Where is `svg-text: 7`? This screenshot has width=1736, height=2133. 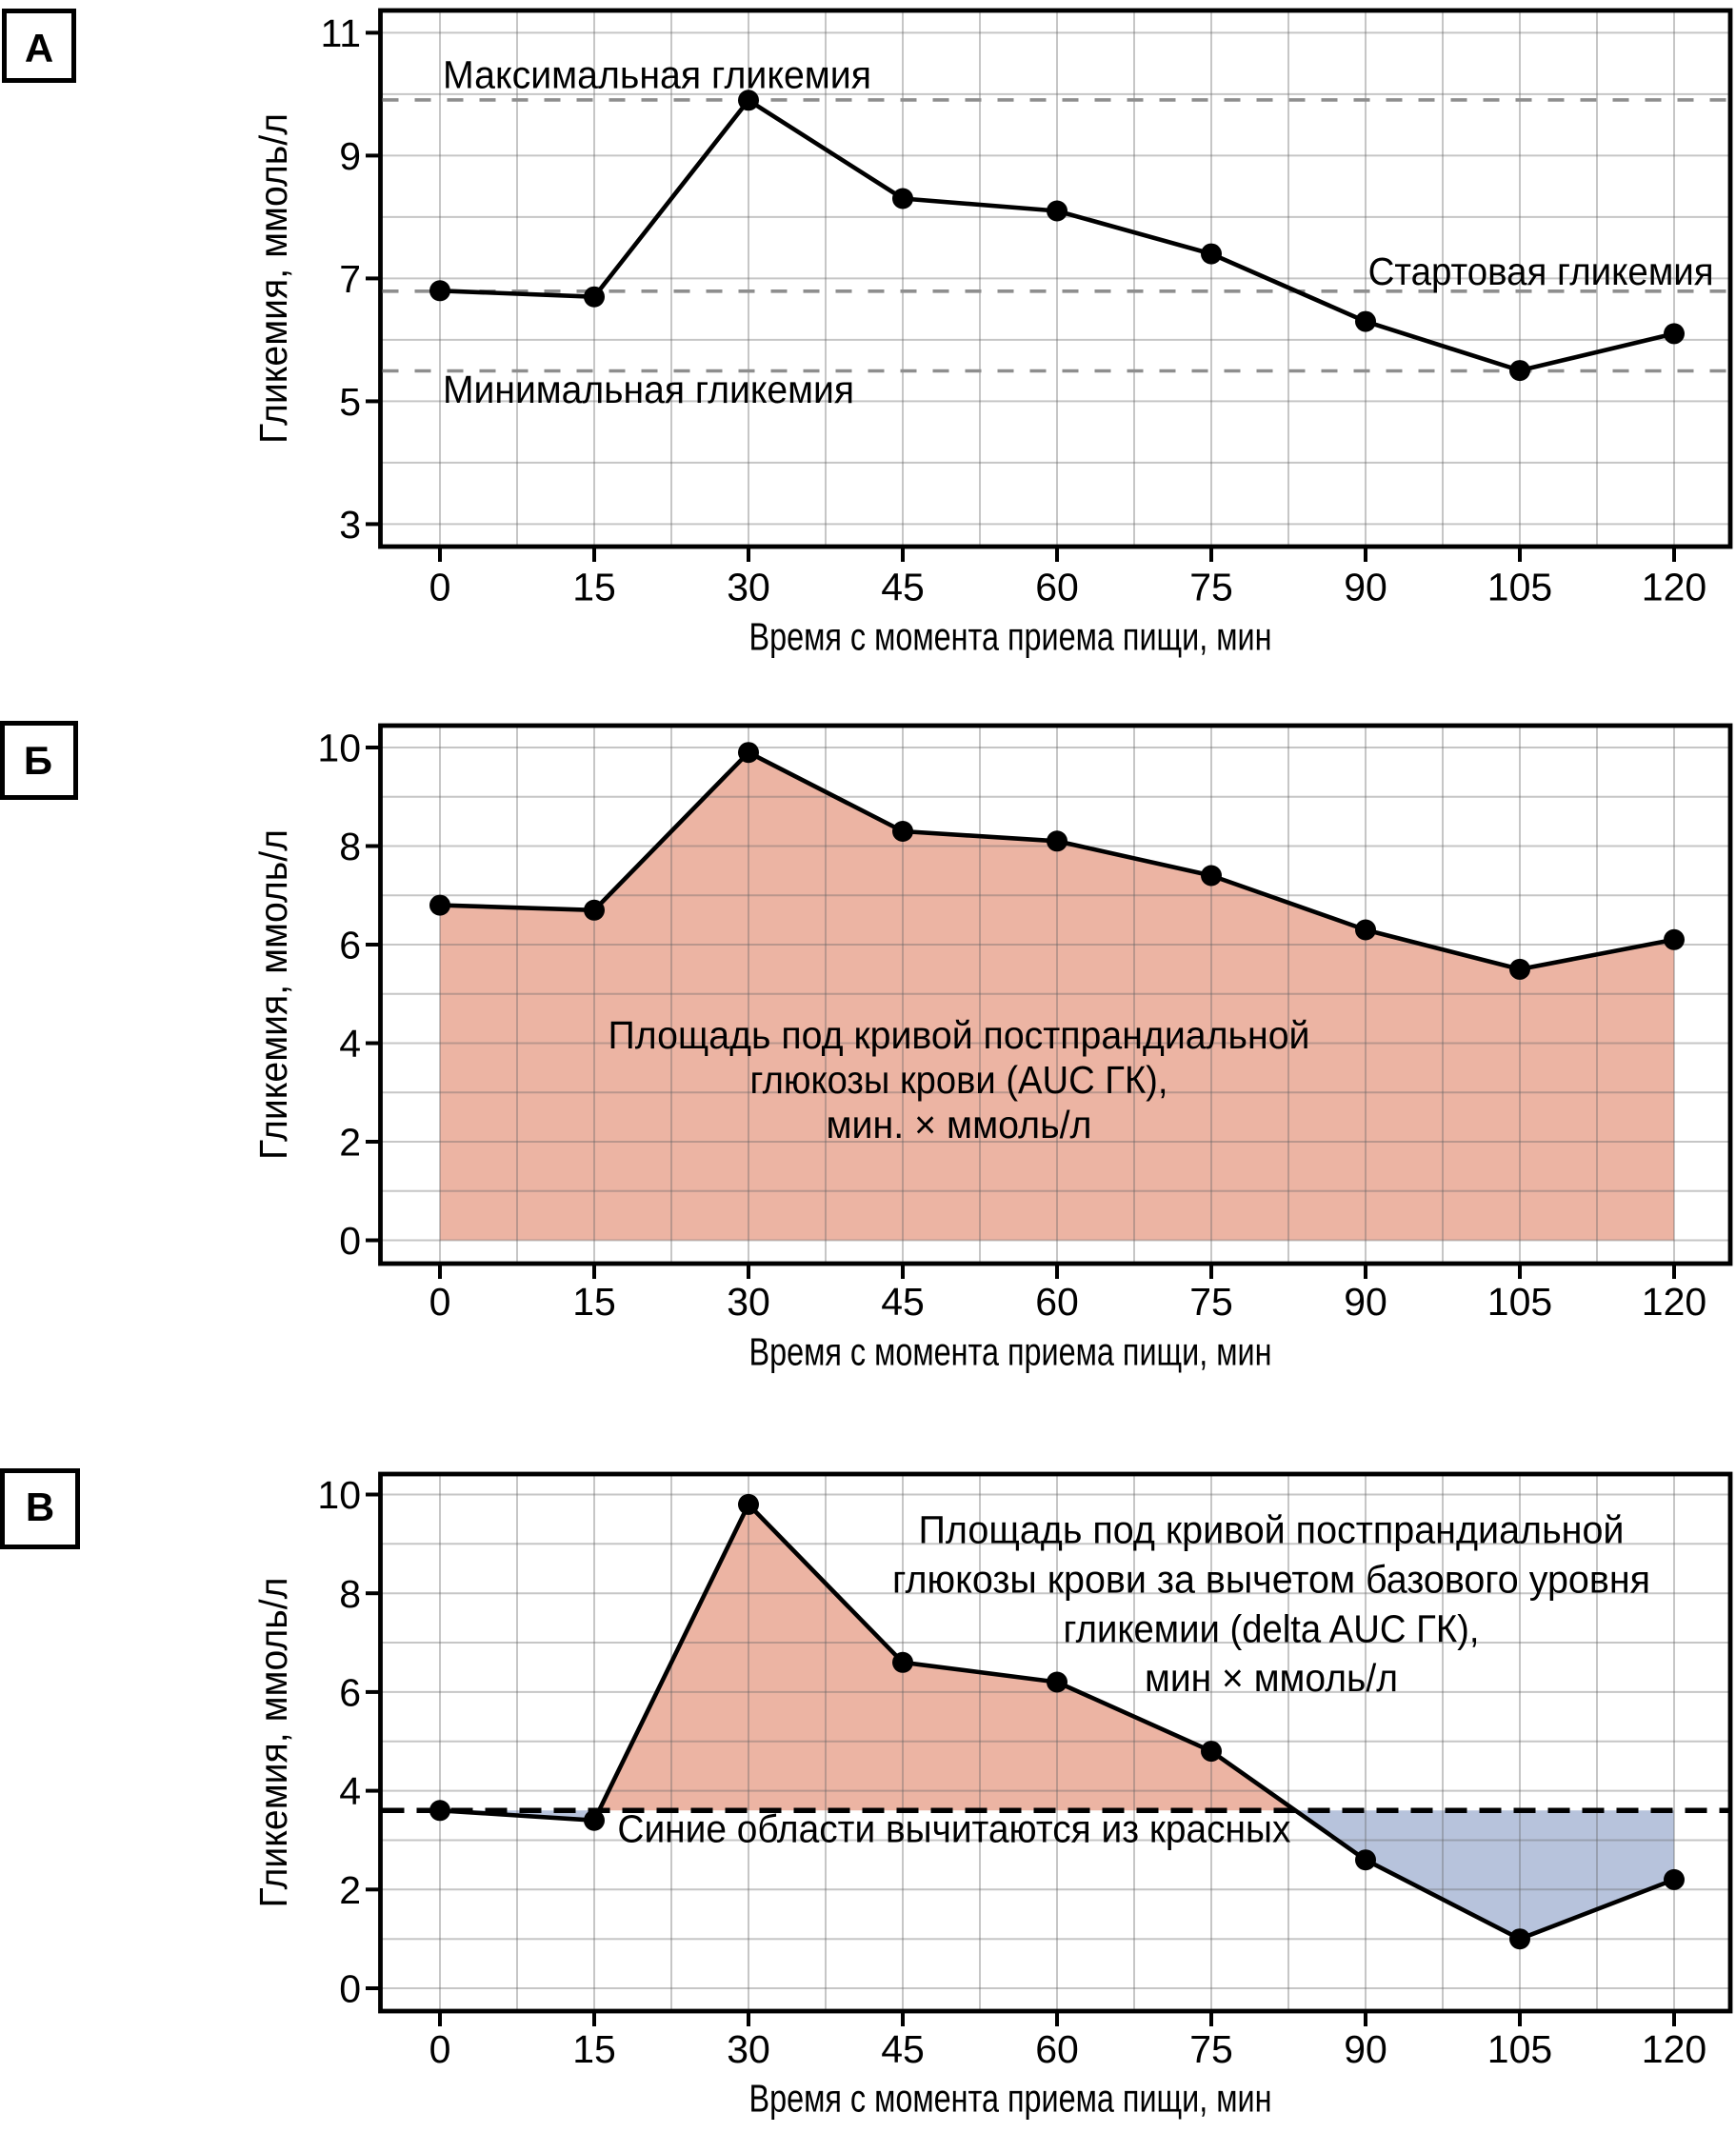
svg-text: 7 is located at coordinates (350, 279).